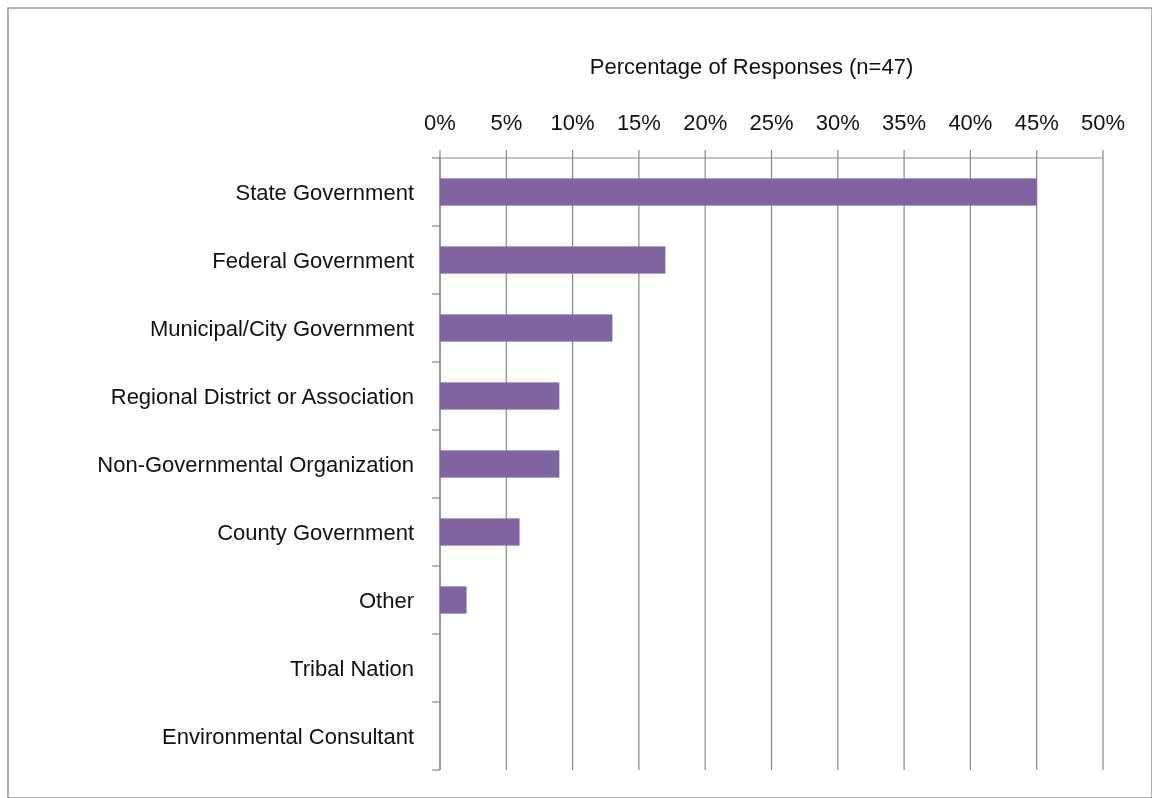 The height and width of the screenshot is (798, 1152). What do you see at coordinates (1103, 122) in the screenshot?
I see `x-tick-label: 50%` at bounding box center [1103, 122].